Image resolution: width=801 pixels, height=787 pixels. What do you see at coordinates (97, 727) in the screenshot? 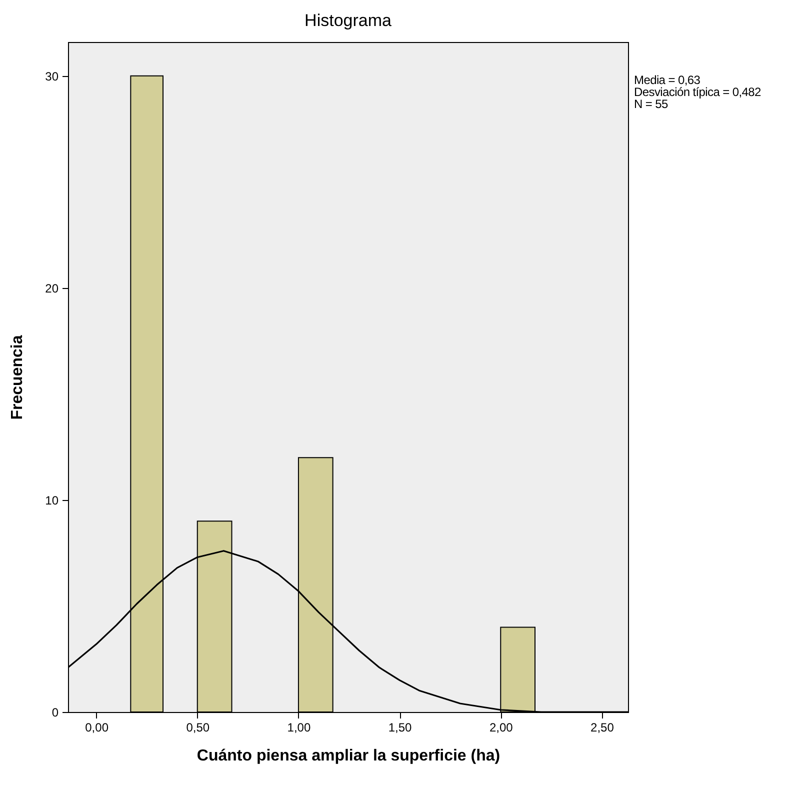
I see `x-tick-label: 0,00` at bounding box center [97, 727].